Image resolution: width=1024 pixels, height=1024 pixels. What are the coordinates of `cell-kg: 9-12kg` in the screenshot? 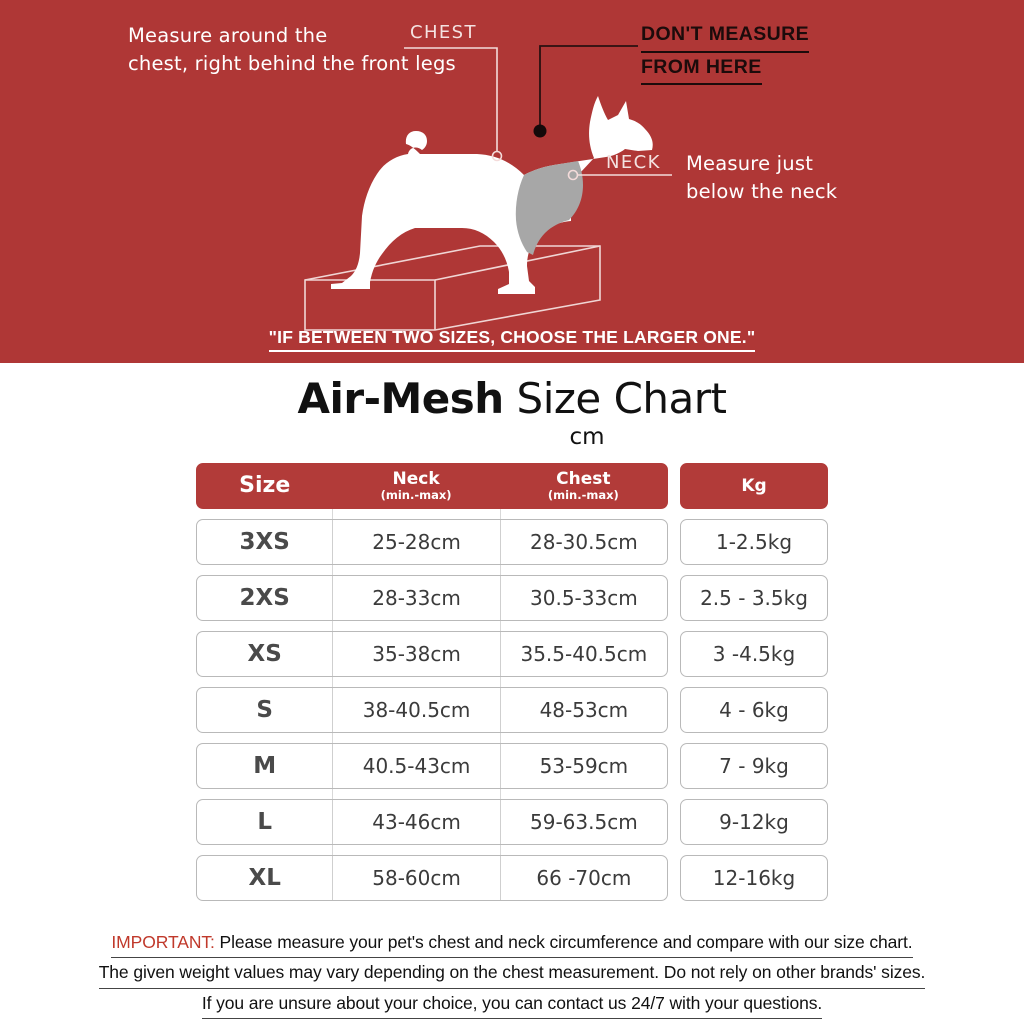 It's located at (754, 822).